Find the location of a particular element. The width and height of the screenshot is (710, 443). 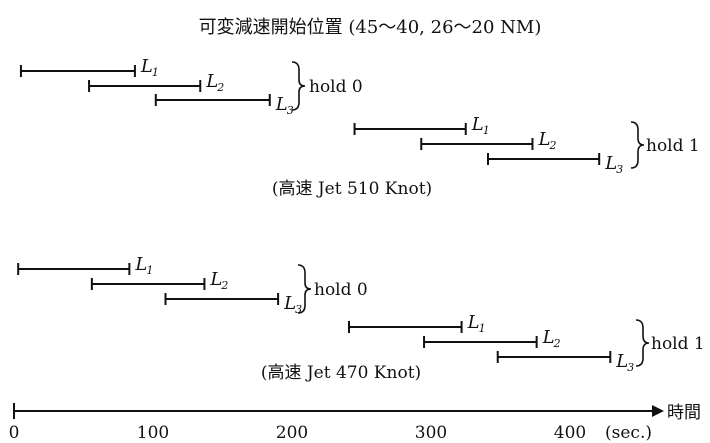

group-1-hold-0-segments: L 1 L 2 L 3 is located at coordinates (156, 86).